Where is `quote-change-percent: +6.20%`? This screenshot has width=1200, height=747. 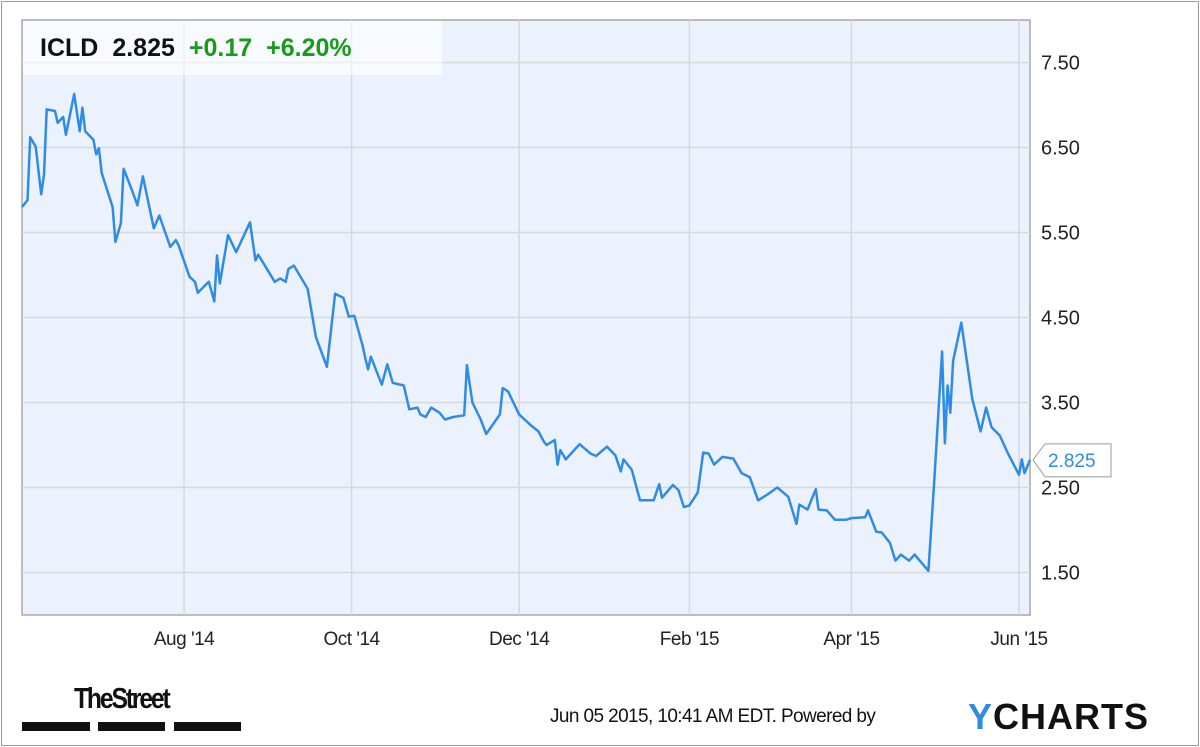
quote-change-percent: +6.20% is located at coordinates (309, 47).